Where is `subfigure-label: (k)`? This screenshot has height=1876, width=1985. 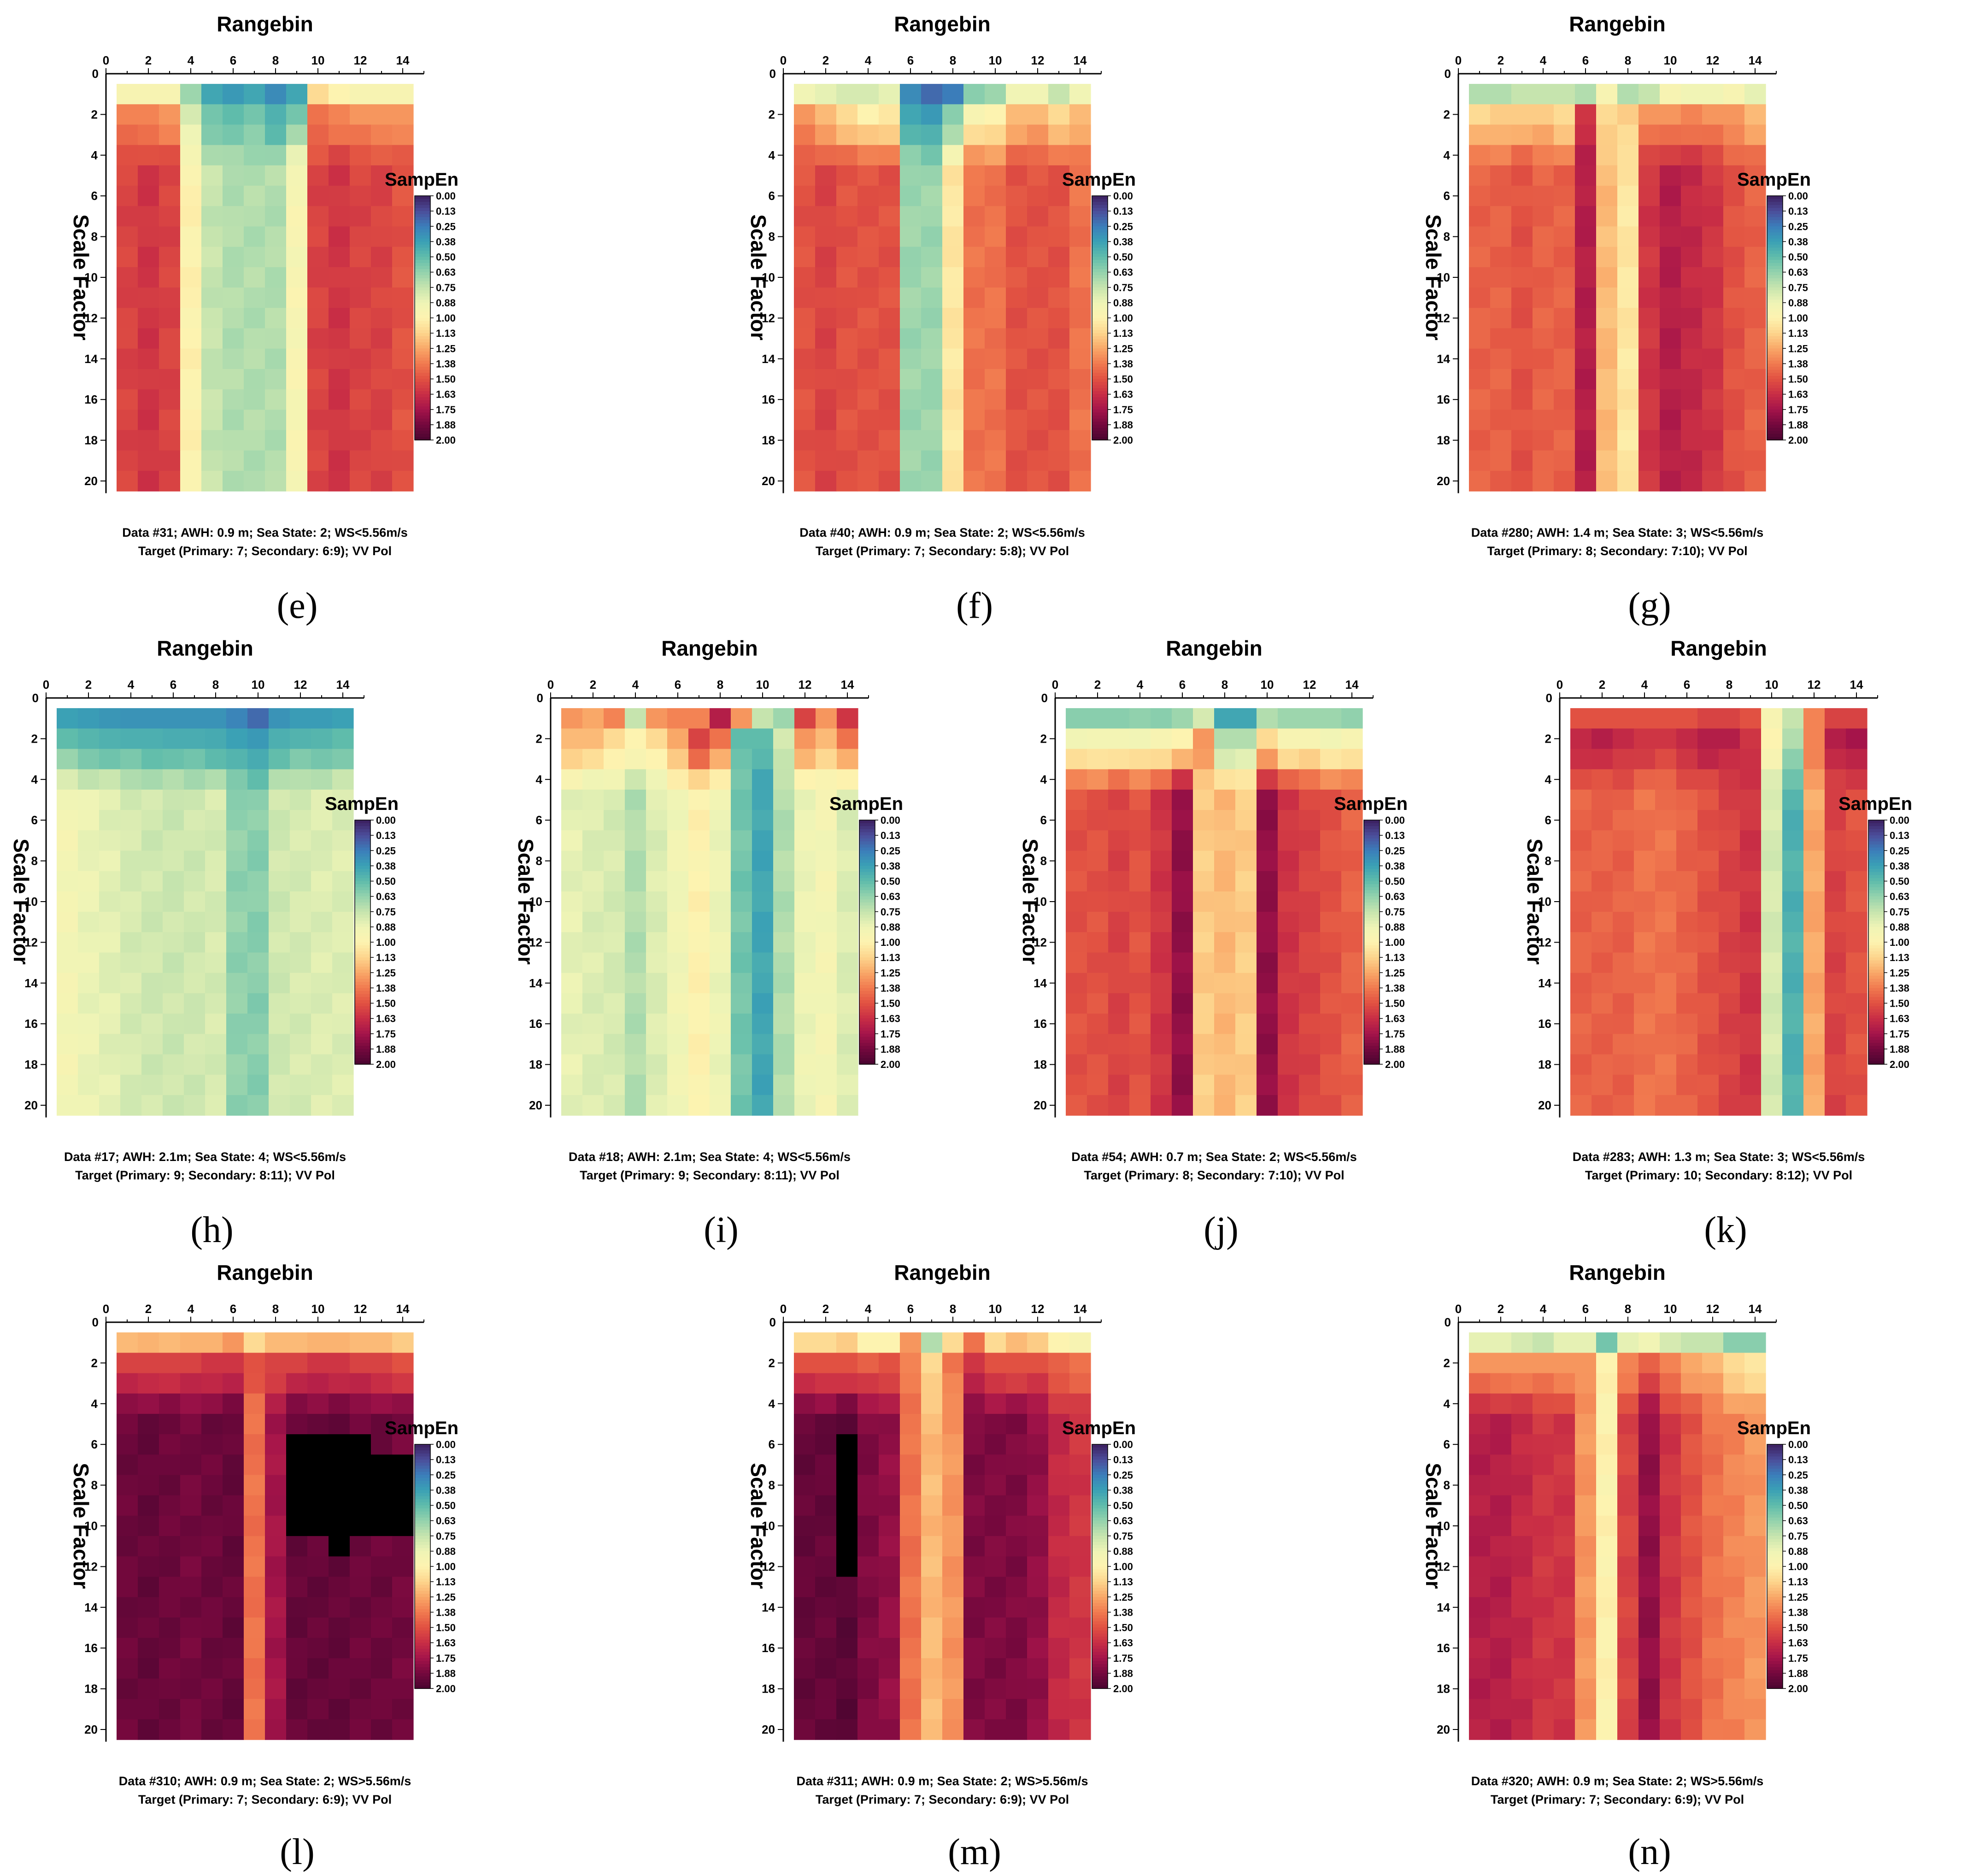 subfigure-label: (k) is located at coordinates (1726, 1230).